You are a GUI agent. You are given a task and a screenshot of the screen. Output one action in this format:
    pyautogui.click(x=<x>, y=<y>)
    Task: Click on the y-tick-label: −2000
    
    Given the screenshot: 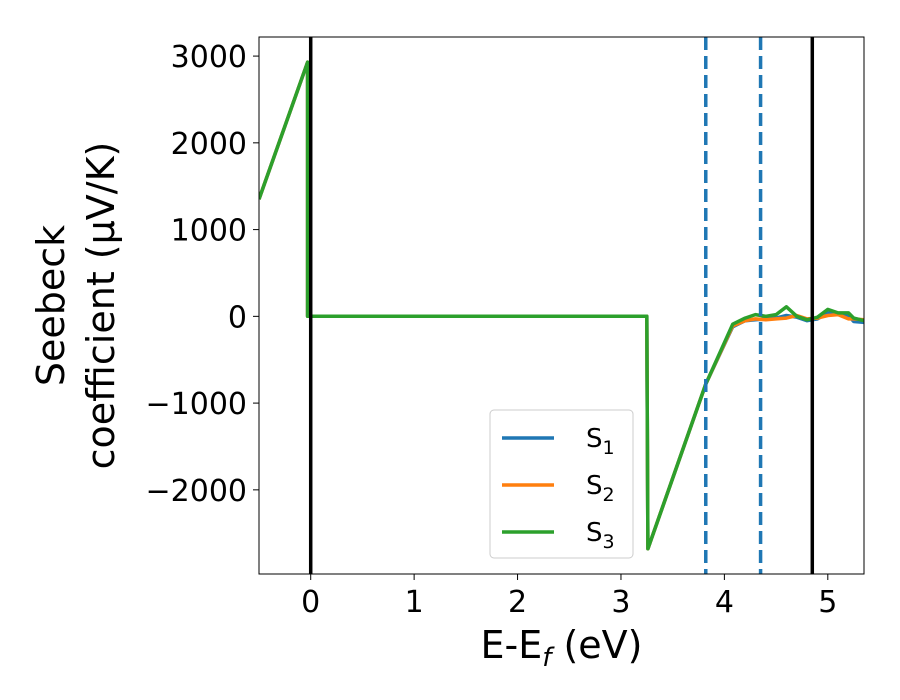 What is the action you would take?
    pyautogui.click(x=196, y=491)
    